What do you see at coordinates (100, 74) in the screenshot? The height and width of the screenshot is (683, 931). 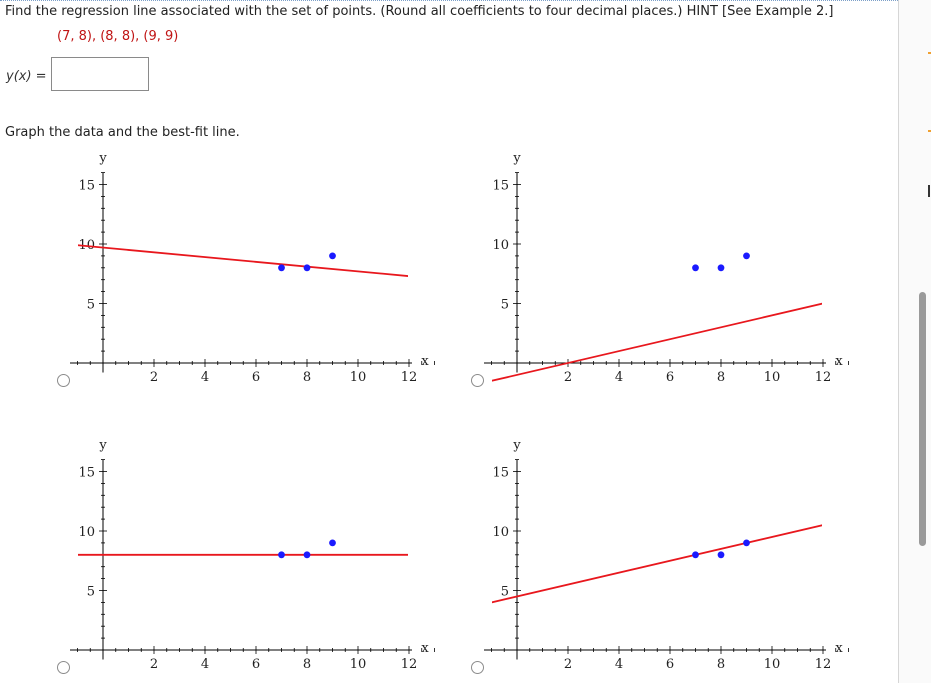 I see `answer-input` at bounding box center [100, 74].